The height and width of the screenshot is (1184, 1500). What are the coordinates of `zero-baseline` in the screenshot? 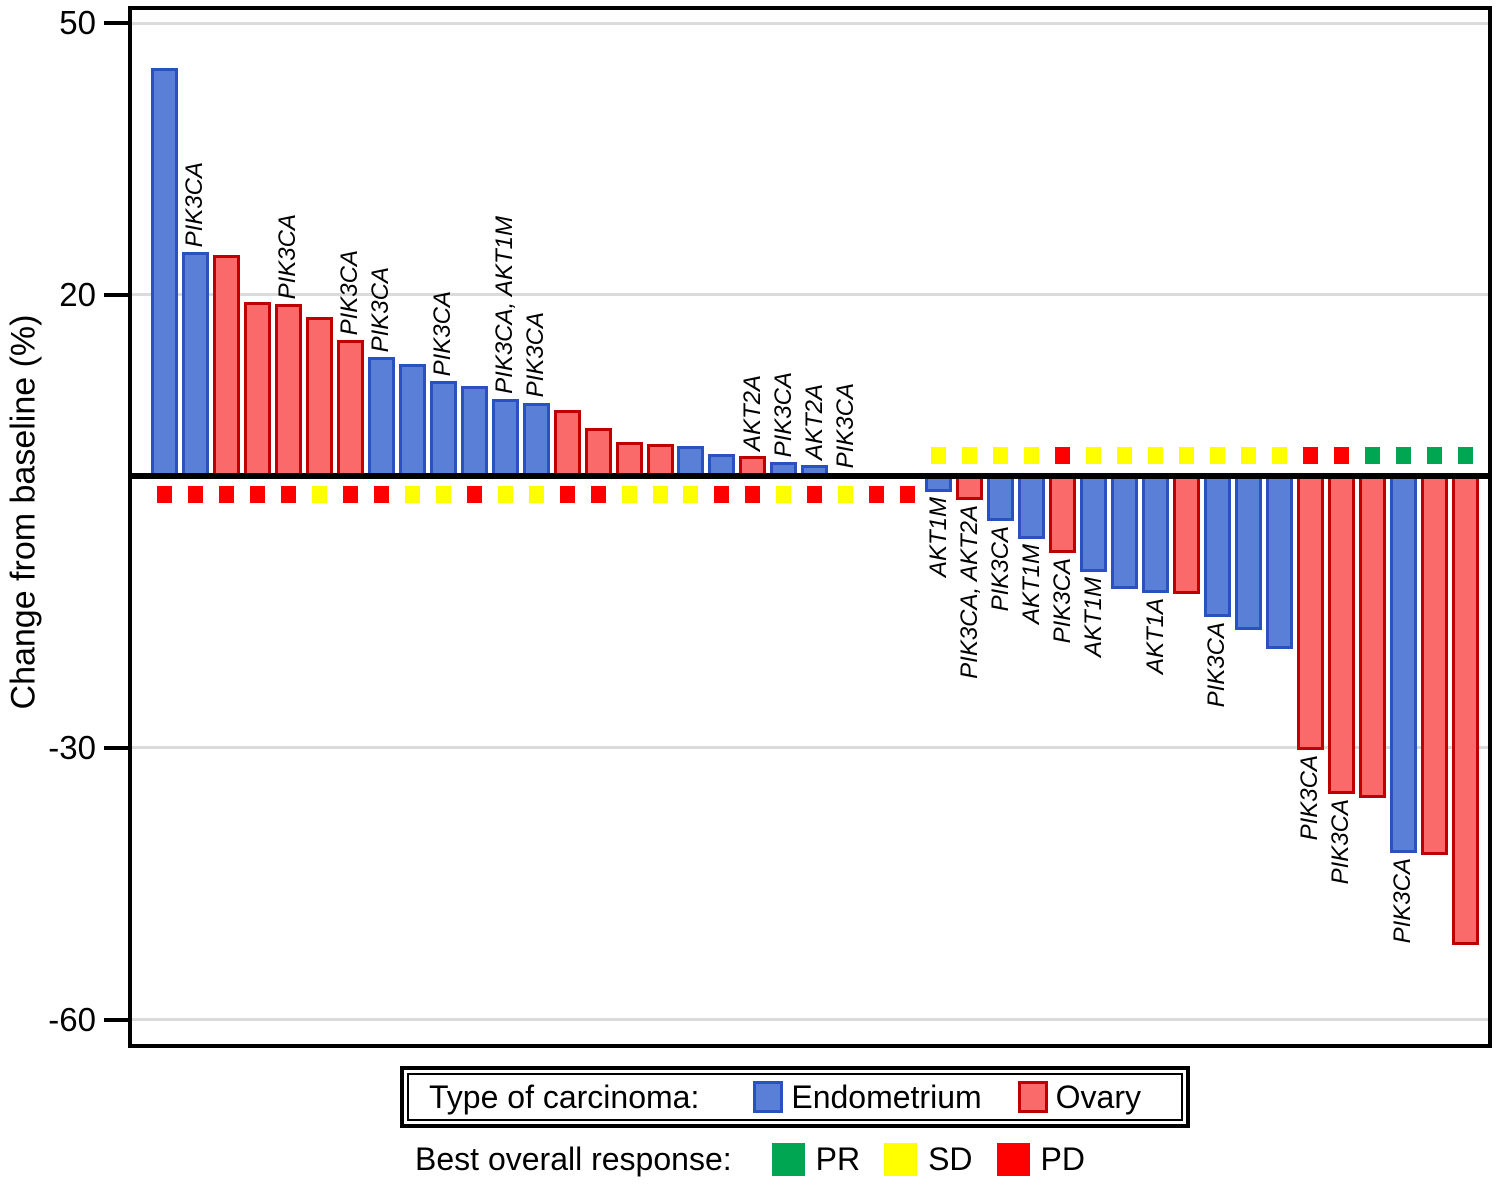 It's located at (810, 476).